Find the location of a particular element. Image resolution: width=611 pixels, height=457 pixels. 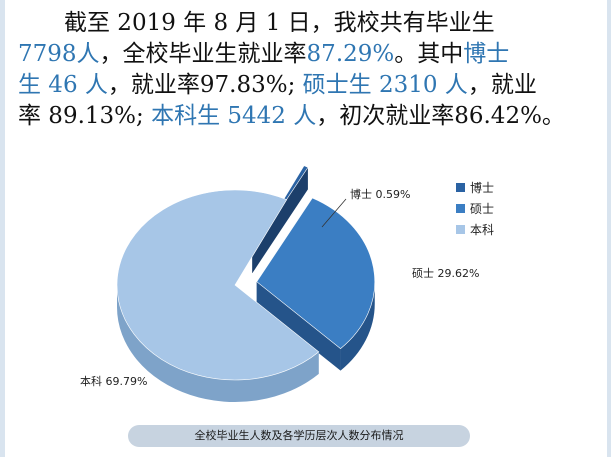

master-count: 硕士生 2310 人 is located at coordinates (385, 85).